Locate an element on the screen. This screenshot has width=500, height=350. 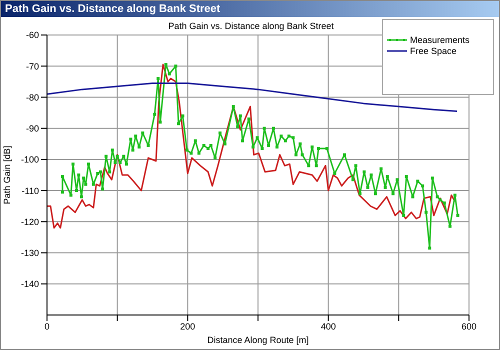
y-tick-label: -130 is located at coordinates (29, 253).